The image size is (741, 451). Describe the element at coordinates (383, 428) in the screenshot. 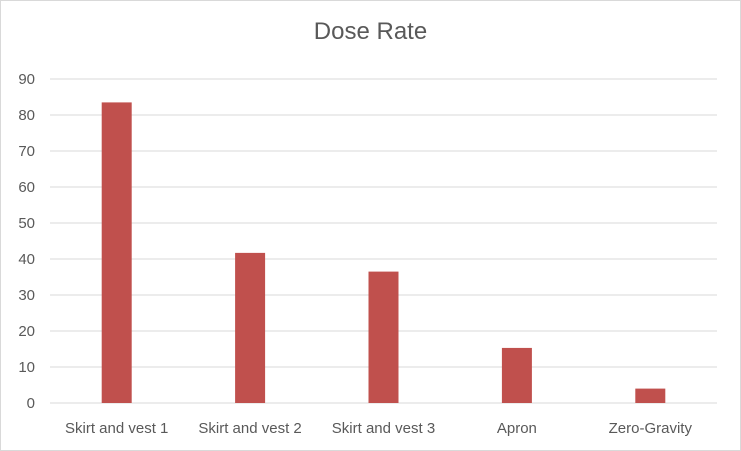

I see `x-tick-label: Skirt and vest 3` at that location.